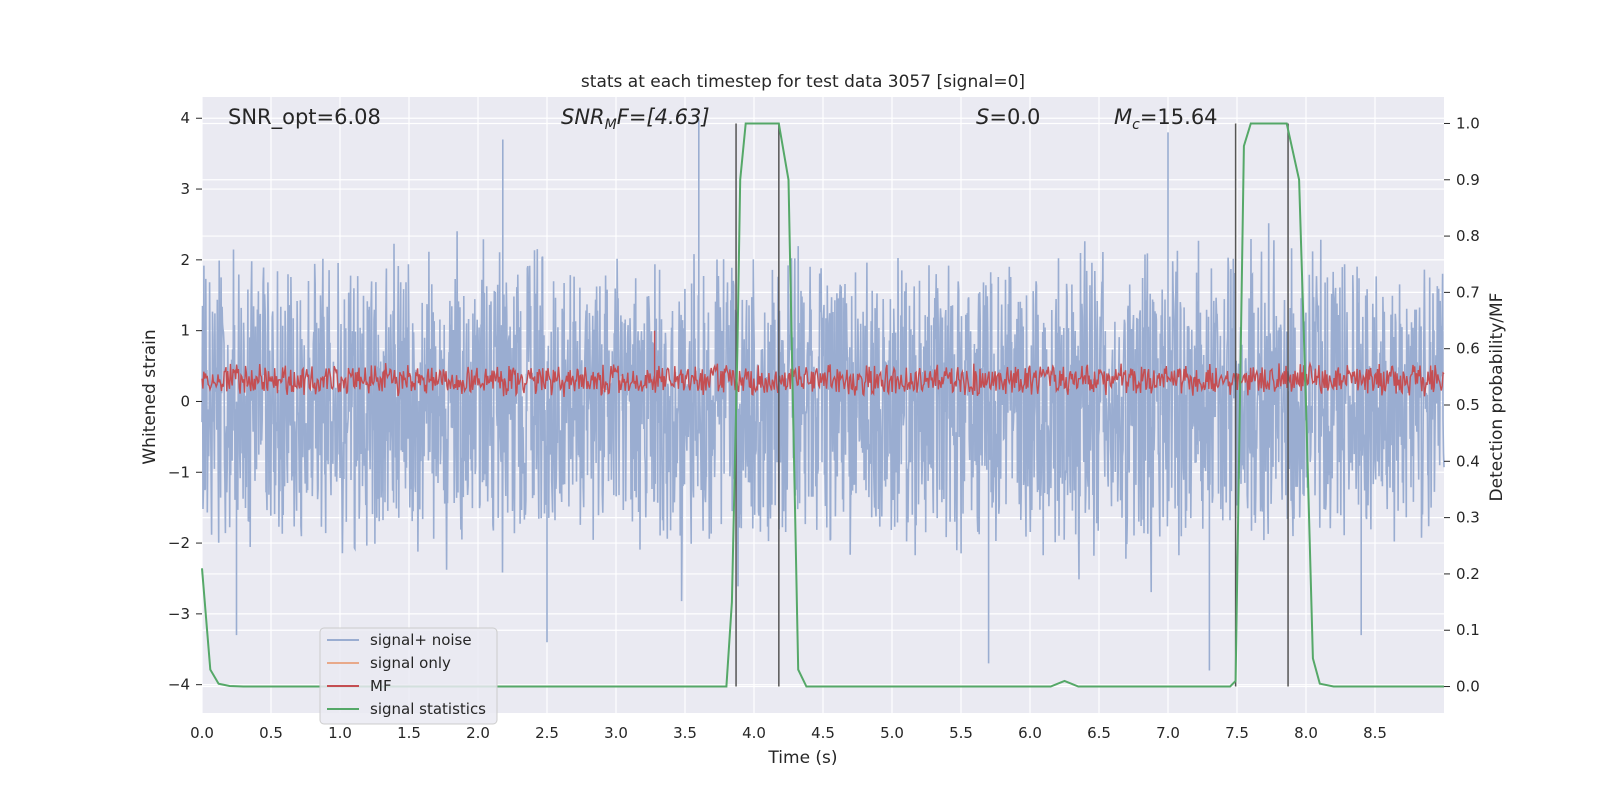 This screenshot has height=804, width=1600. Describe the element at coordinates (1468, 180) in the screenshot. I see `y2-tick-label: 0.9` at that location.